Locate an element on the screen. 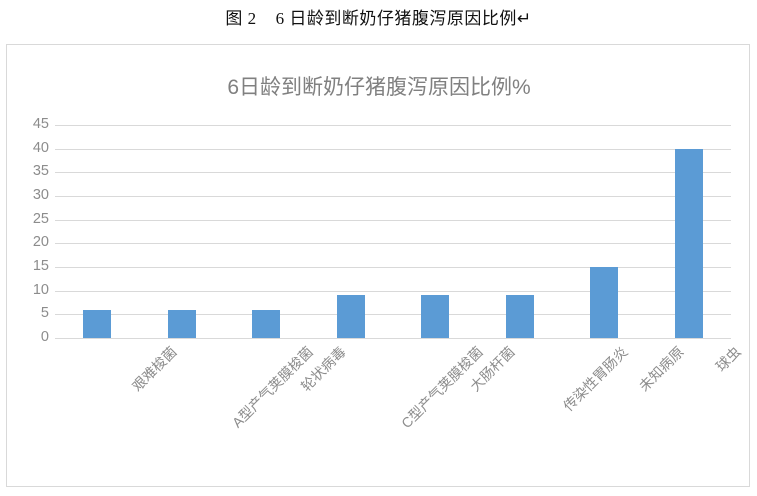 Image resolution: width=757 pixels, height=496 pixels. y-axis-tick-label: 25 is located at coordinates (40, 218).